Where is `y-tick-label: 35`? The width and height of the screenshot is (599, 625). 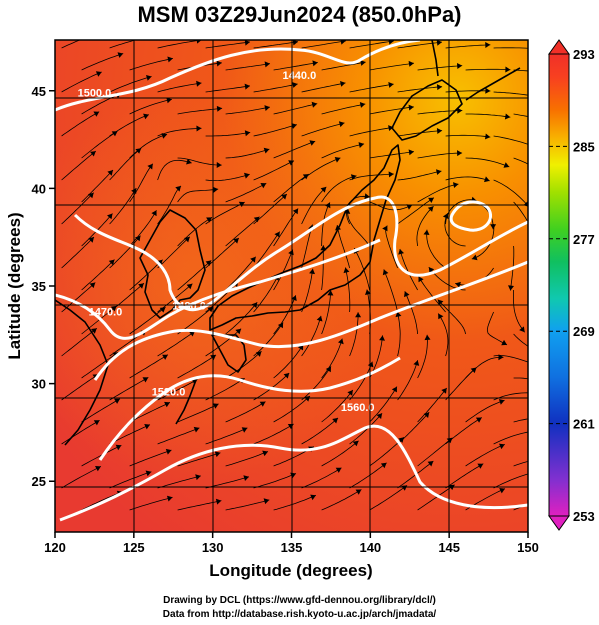 y-tick-label: 35 is located at coordinates (39, 286).